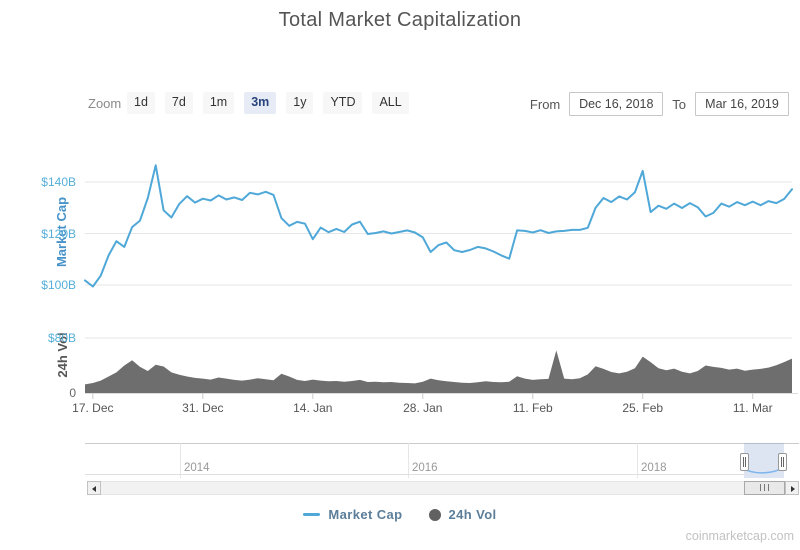 Image resolution: width=800 pixels, height=550 pixels. I want to click on to-date-input, so click(742, 104).